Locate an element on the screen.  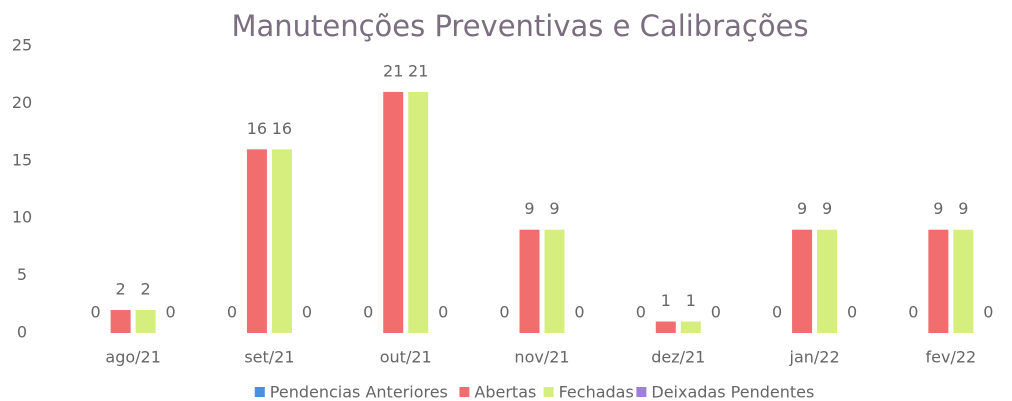
y-tick-label: 5 is located at coordinates (22, 274).